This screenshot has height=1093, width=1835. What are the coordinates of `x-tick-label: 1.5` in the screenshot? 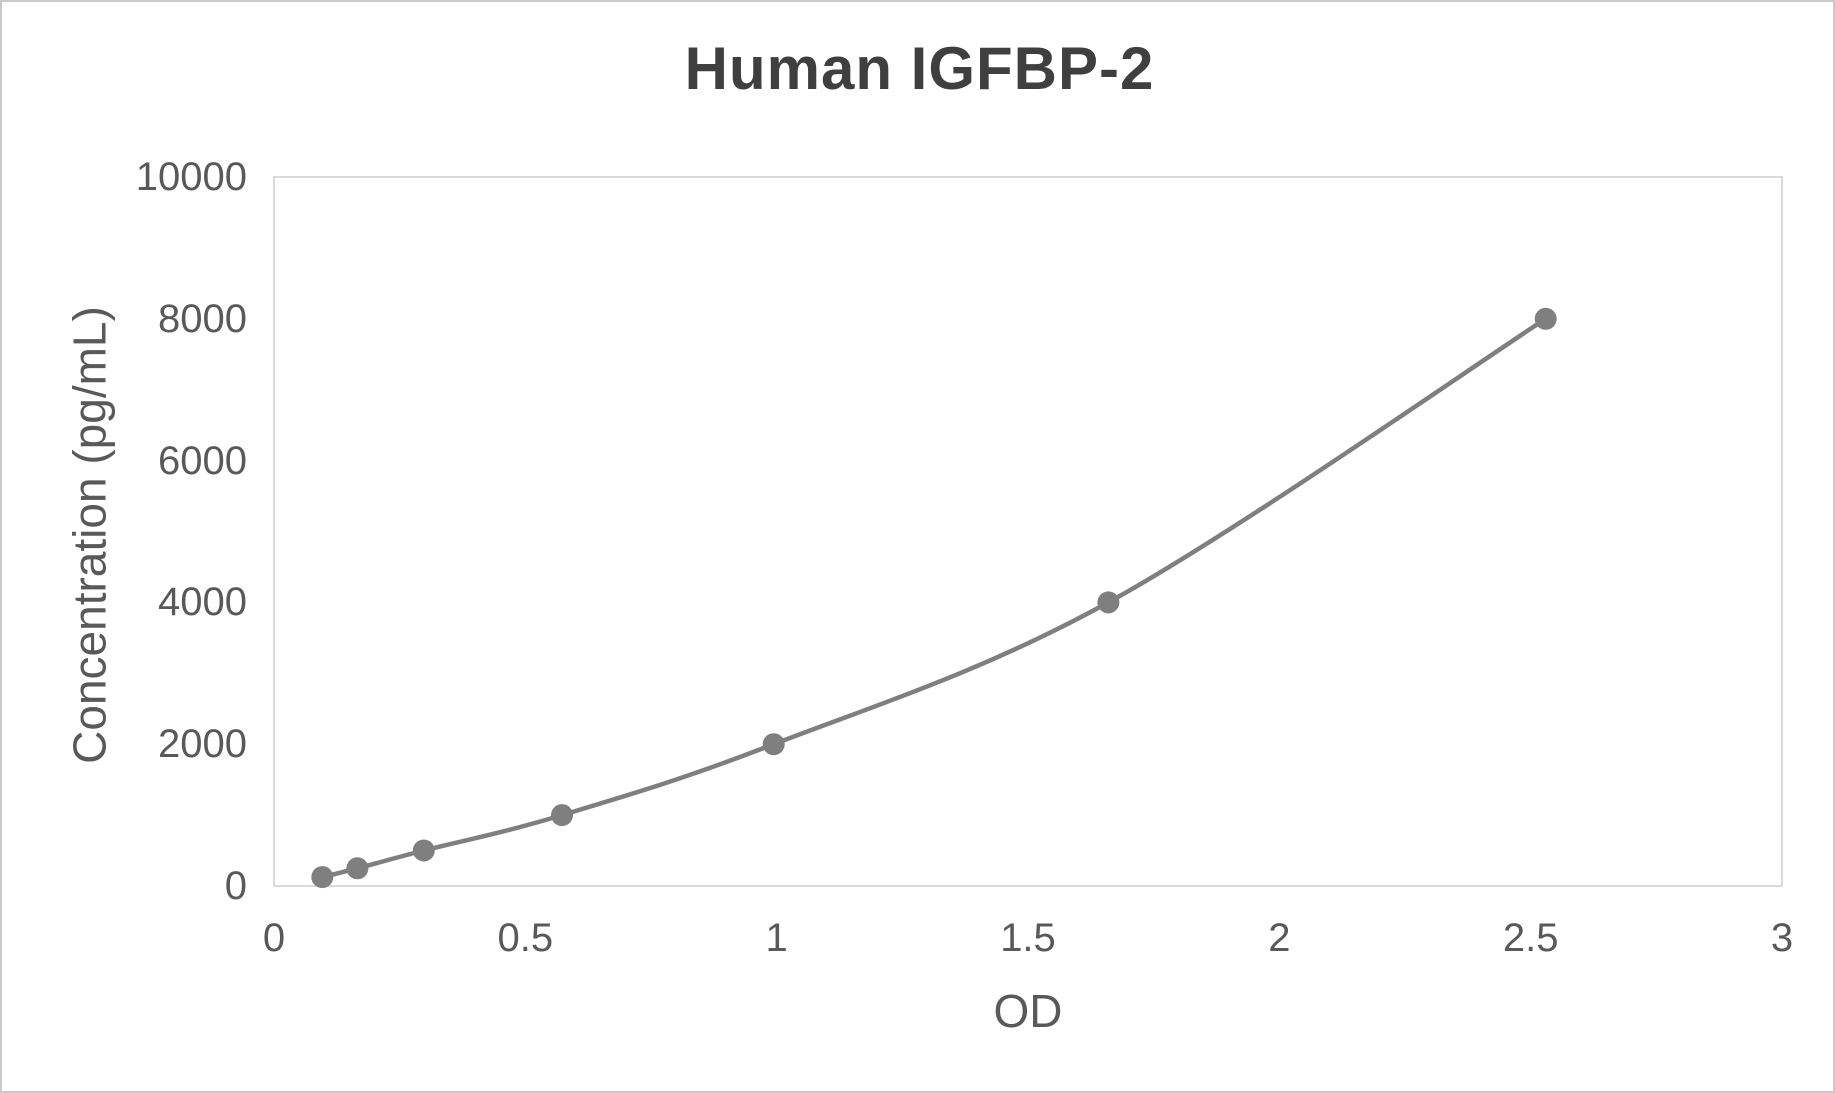 It's located at (1028, 938).